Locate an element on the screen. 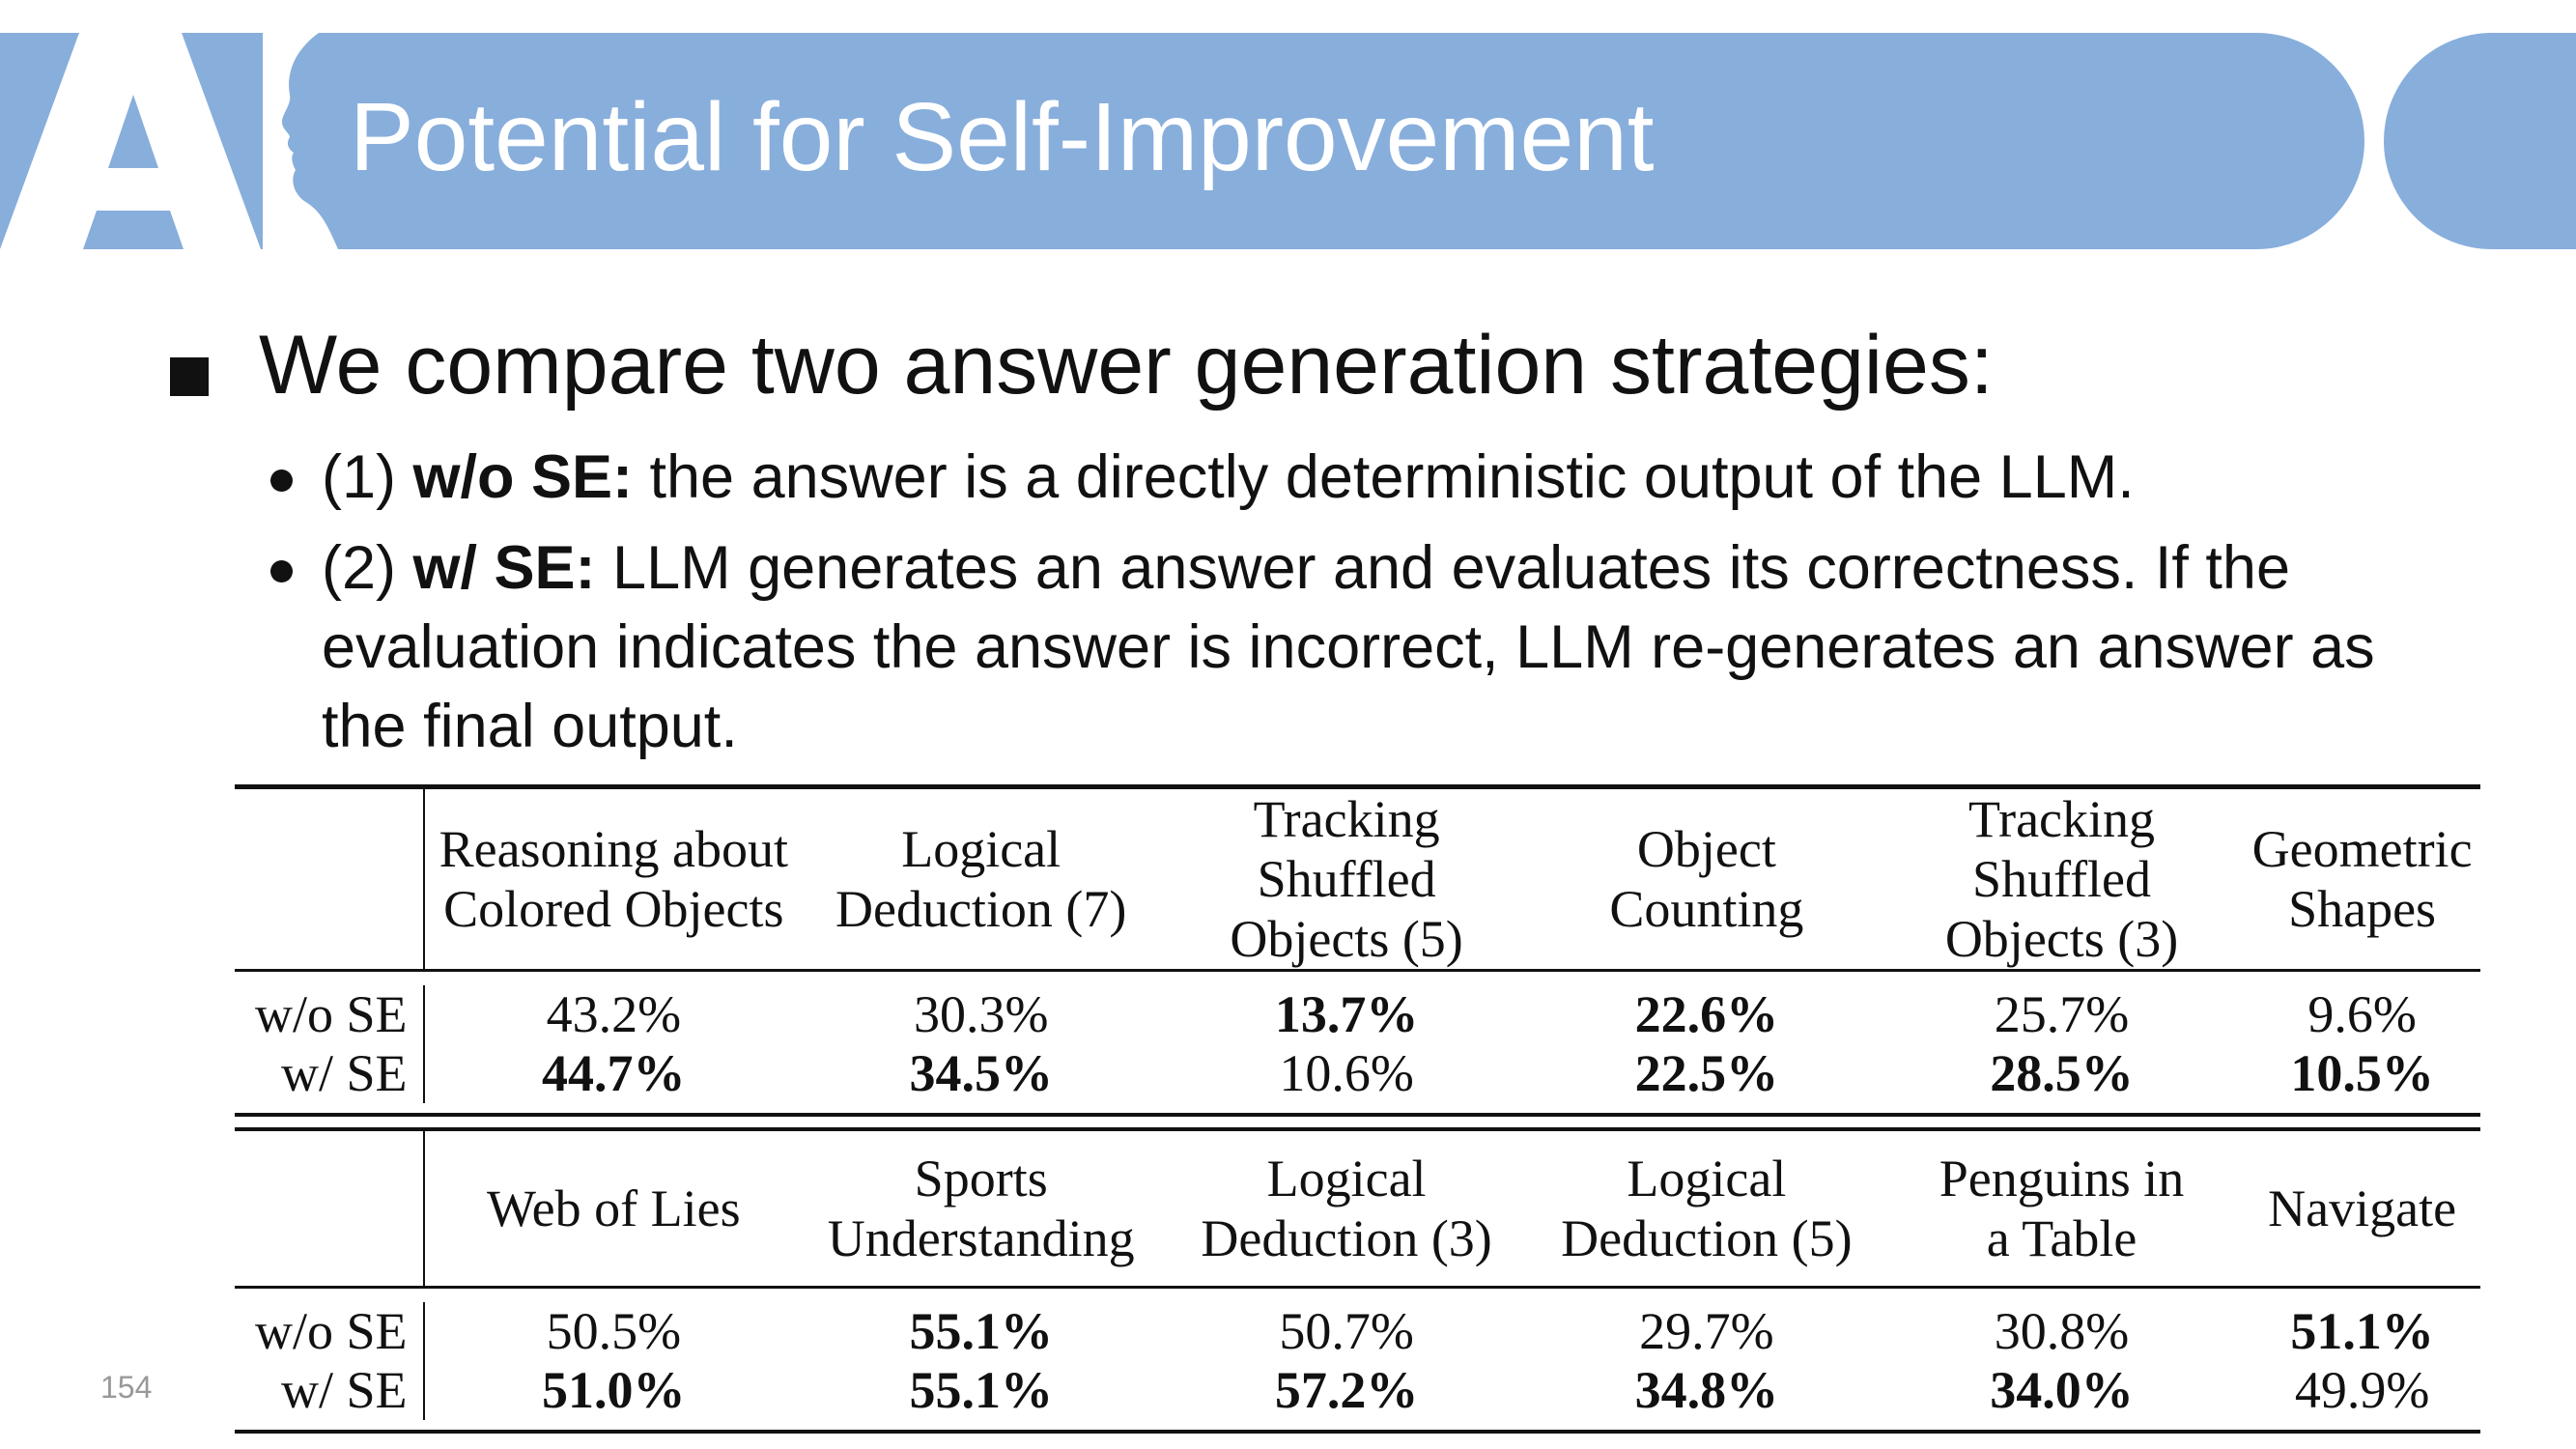 Image resolution: width=2576 pixels, height=1449 pixels. column-header-line: Web of Lies is located at coordinates (614, 1208).